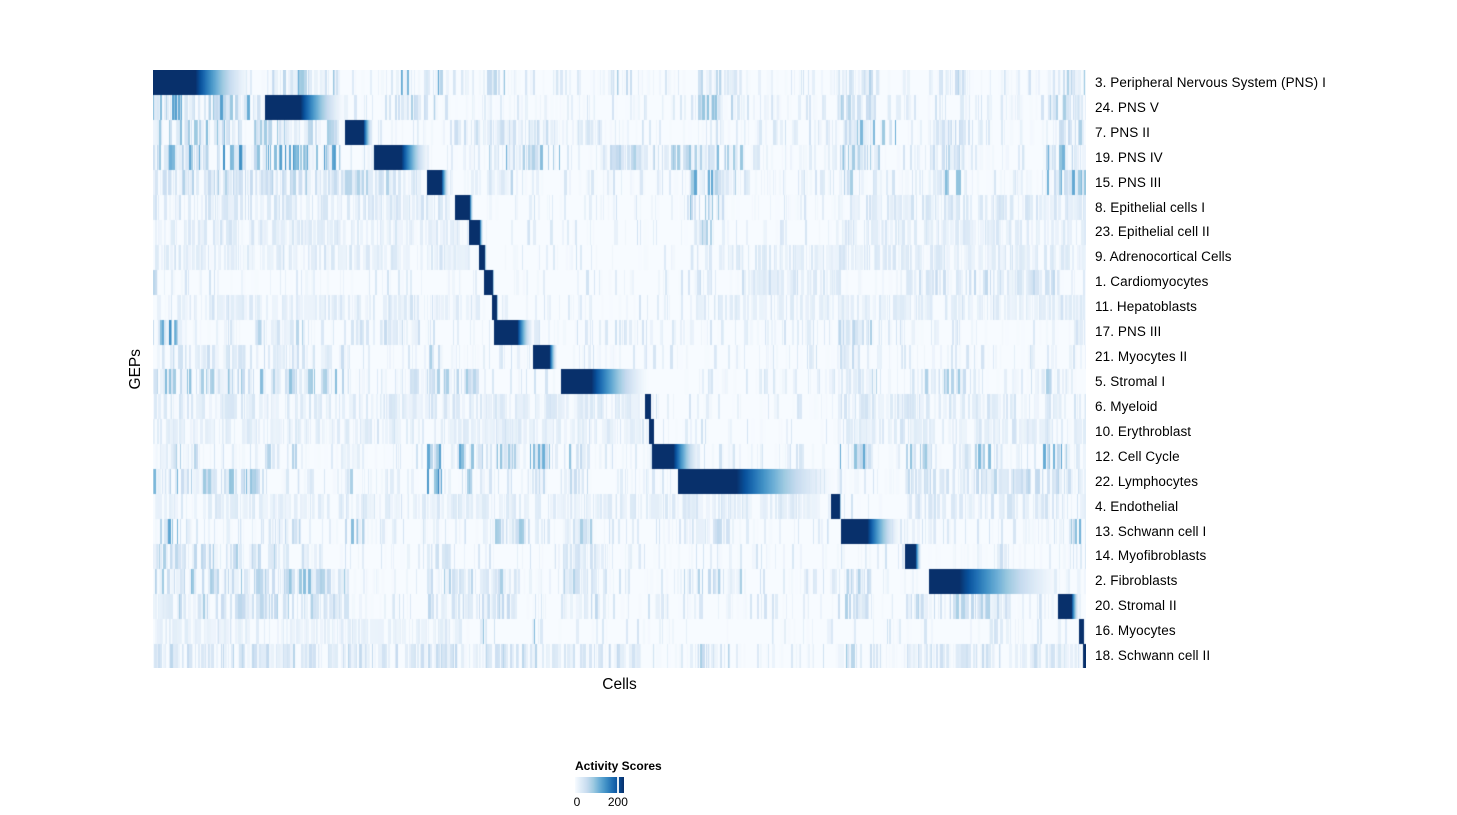  I want to click on row-label: 21. Myocytes II, so click(1141, 357).